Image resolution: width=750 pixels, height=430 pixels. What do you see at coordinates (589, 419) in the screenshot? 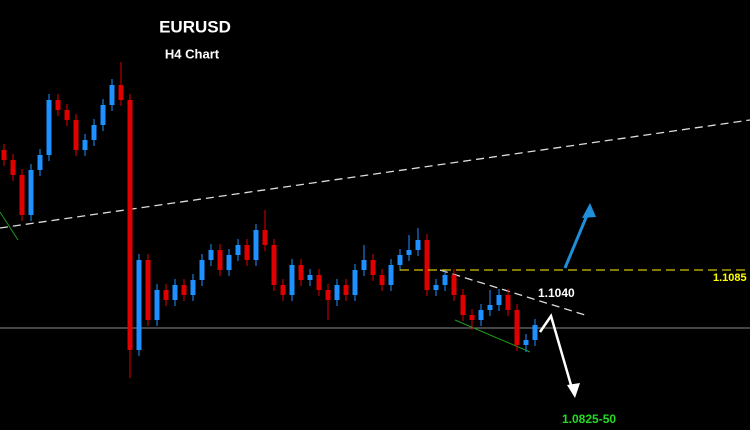
I see `target-label: 1.0825-50` at bounding box center [589, 419].